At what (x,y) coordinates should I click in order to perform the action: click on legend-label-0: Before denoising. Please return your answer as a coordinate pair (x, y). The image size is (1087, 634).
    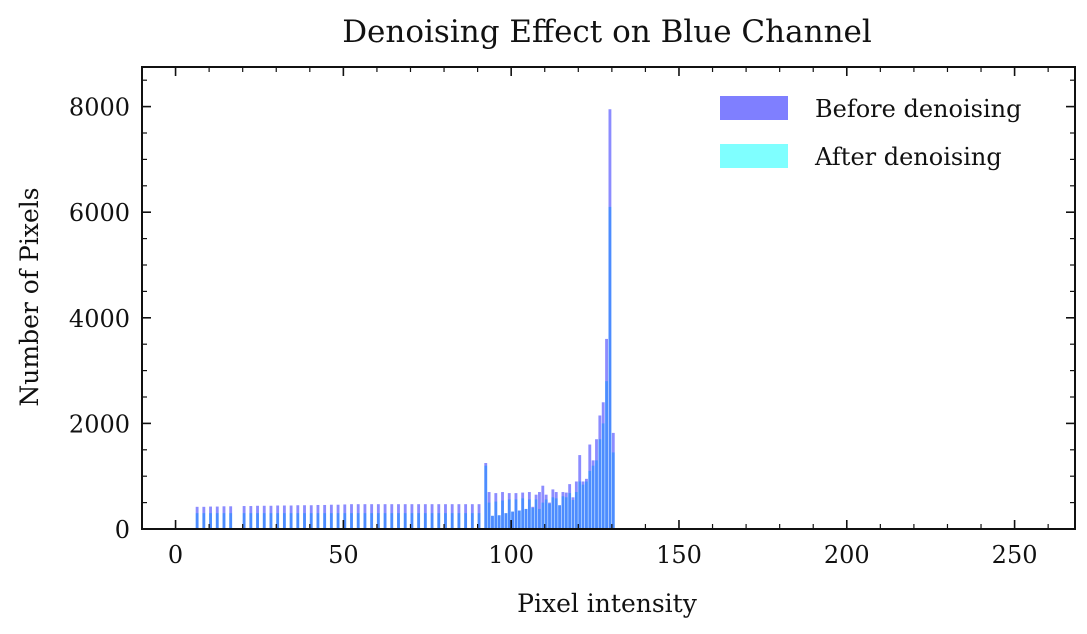
    Looking at the image, I should click on (918, 109).